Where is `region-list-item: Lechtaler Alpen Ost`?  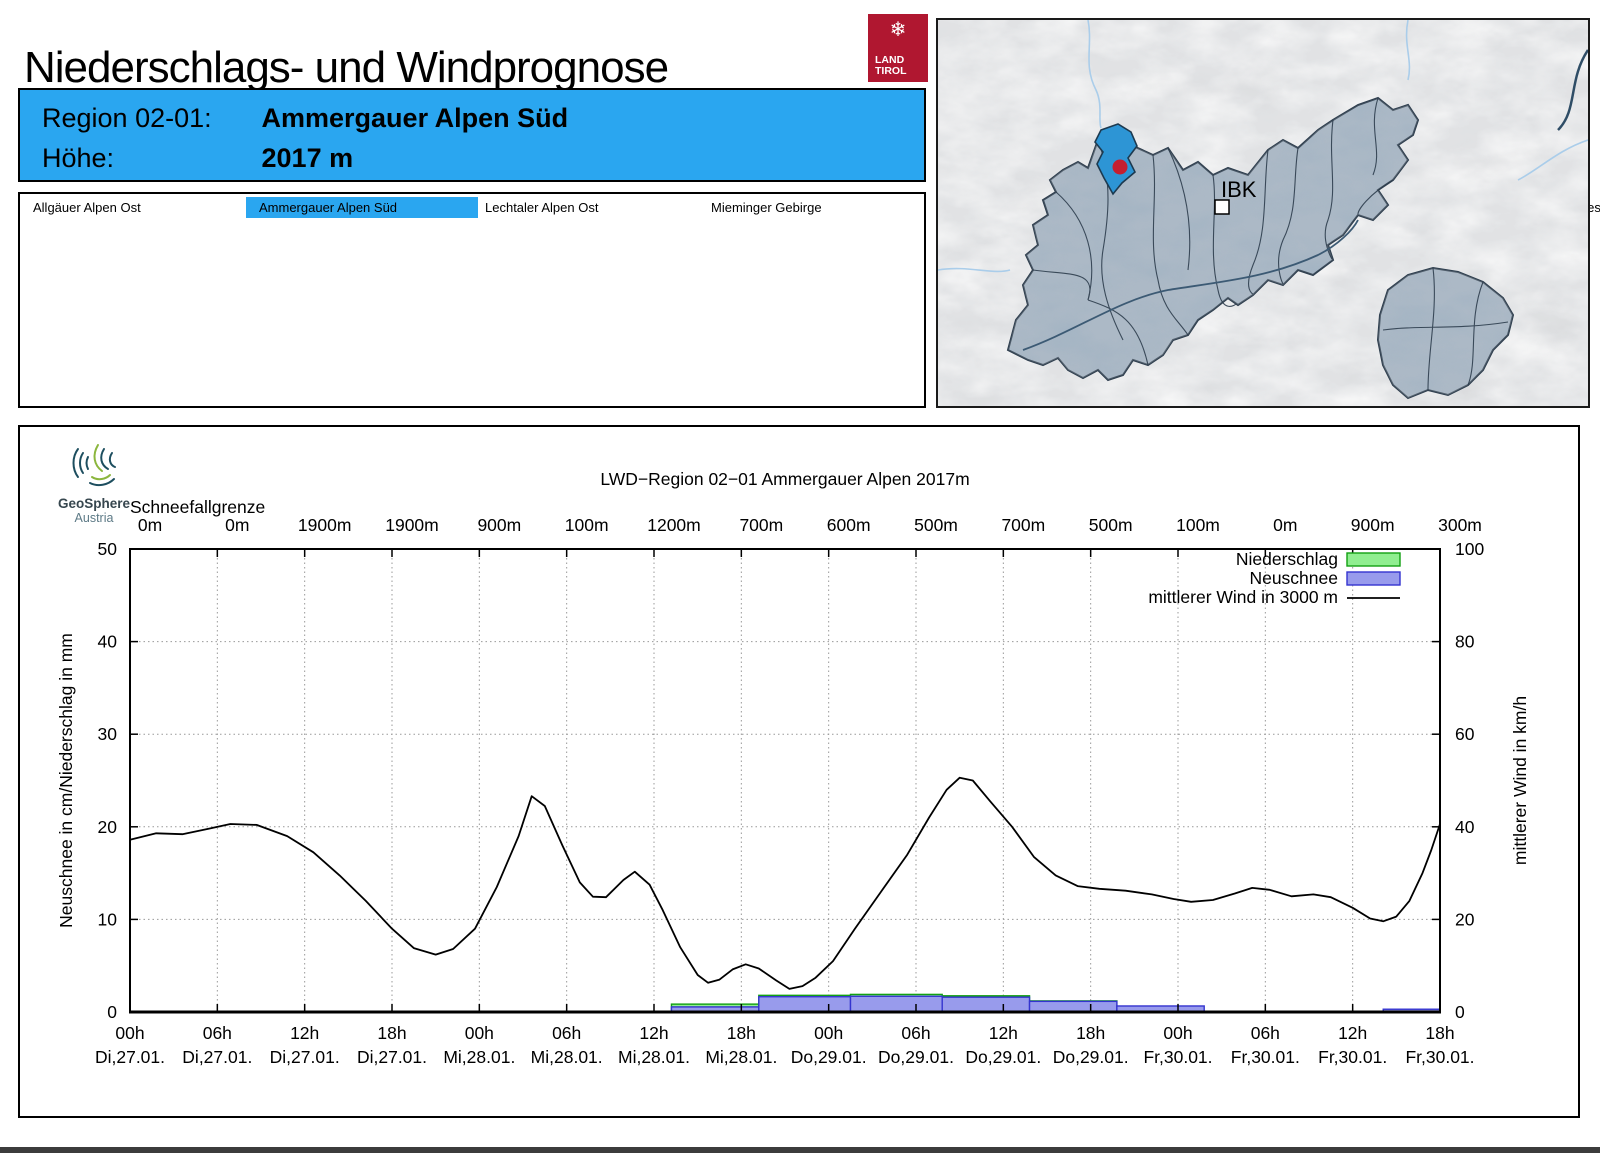
region-list-item: Lechtaler Alpen Ost is located at coordinates (542, 207).